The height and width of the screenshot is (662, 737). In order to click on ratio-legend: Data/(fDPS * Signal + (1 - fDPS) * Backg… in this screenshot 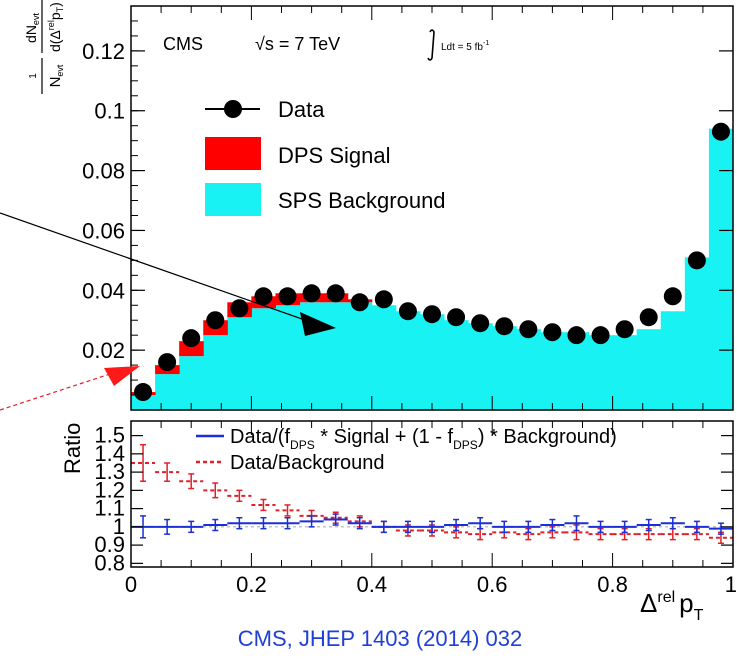, I will do `click(406, 450)`.